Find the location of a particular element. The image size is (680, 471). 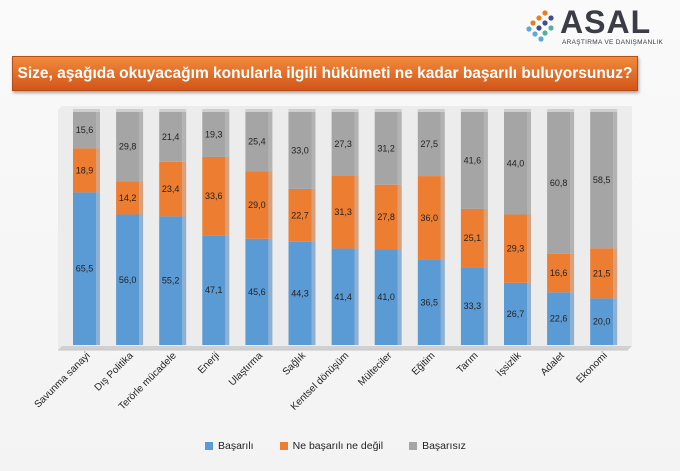

data-label-basarili: 47,1 is located at coordinates (214, 290).